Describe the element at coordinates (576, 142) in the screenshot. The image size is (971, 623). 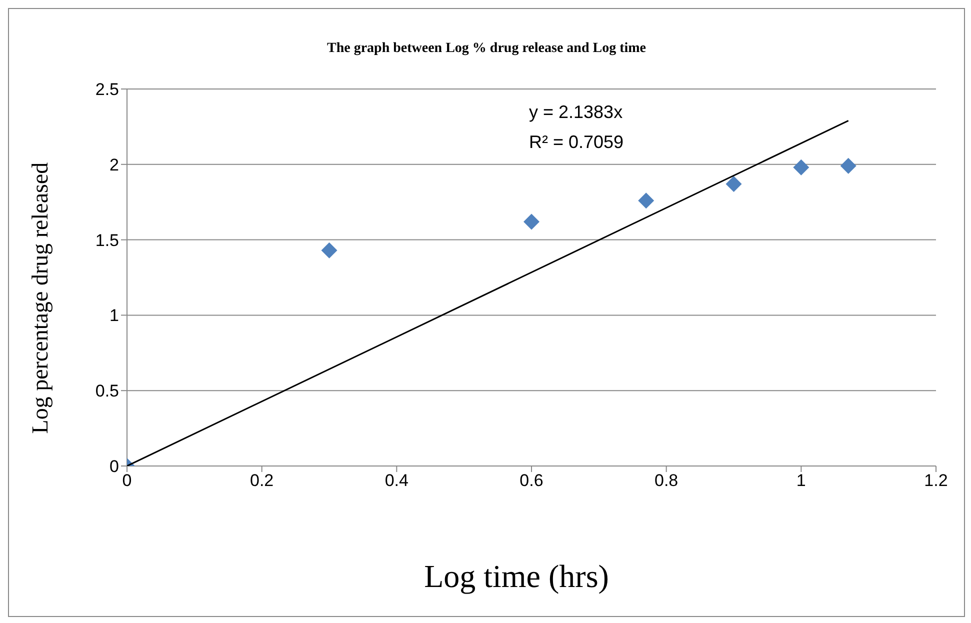
I see `annotation: R² = 0.7059` at that location.